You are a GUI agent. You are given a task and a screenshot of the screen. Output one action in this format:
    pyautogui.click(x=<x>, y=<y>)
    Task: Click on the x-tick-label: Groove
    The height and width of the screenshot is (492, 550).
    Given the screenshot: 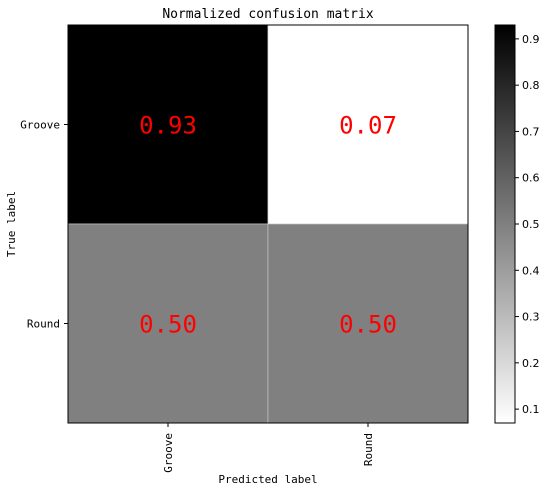 What is the action you would take?
    pyautogui.click(x=168, y=453)
    